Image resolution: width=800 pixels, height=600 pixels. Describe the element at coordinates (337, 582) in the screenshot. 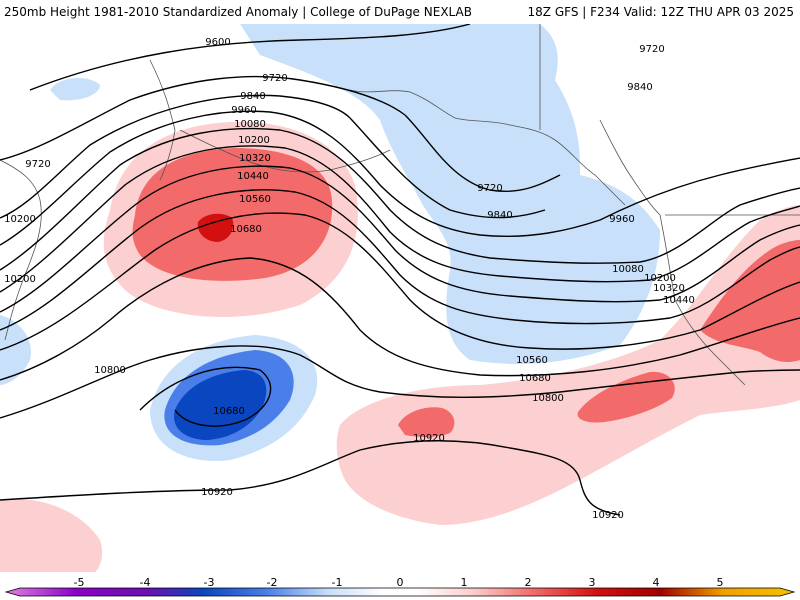

I see `colorbar-tick-label: -1` at that location.